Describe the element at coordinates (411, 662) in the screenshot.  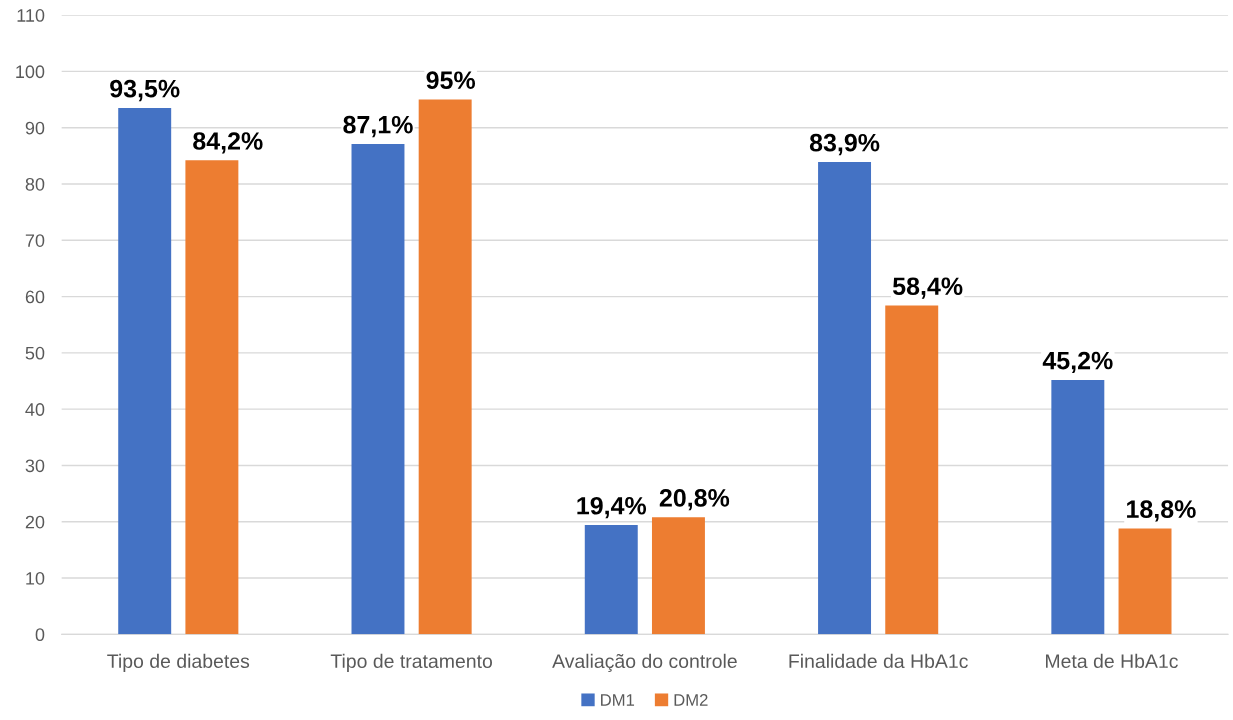
I see `x-tick-label: Tipo de tratamento` at that location.